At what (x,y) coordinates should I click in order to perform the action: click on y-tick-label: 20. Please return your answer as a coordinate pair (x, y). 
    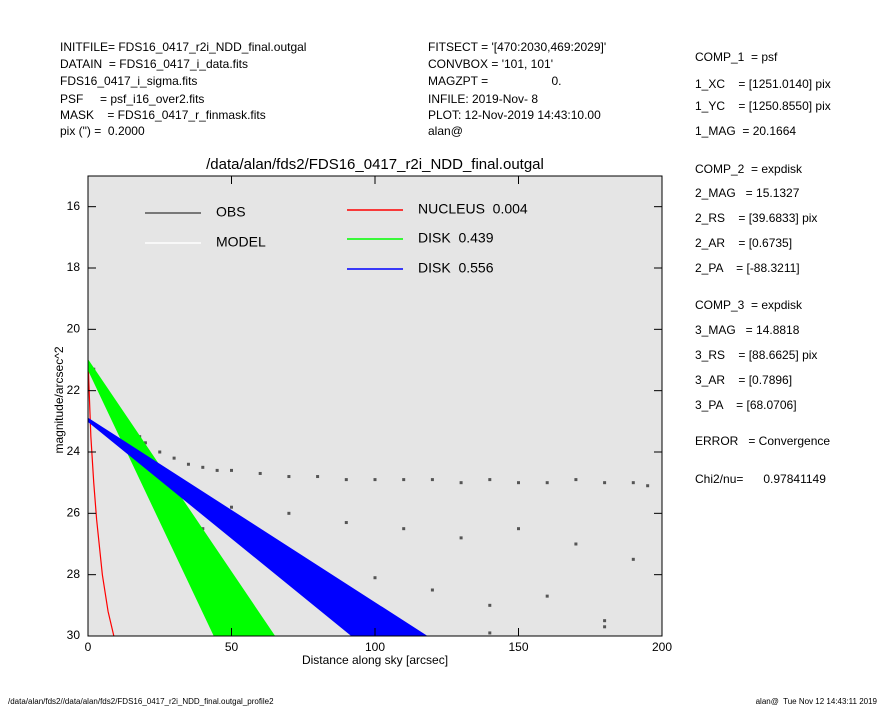
    Looking at the image, I should click on (74, 329).